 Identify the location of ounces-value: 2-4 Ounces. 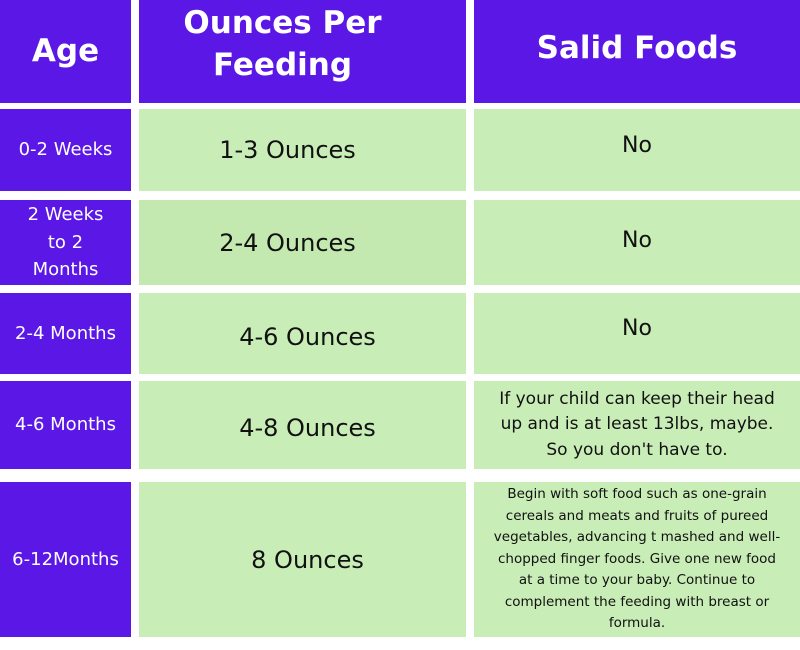
(287, 242).